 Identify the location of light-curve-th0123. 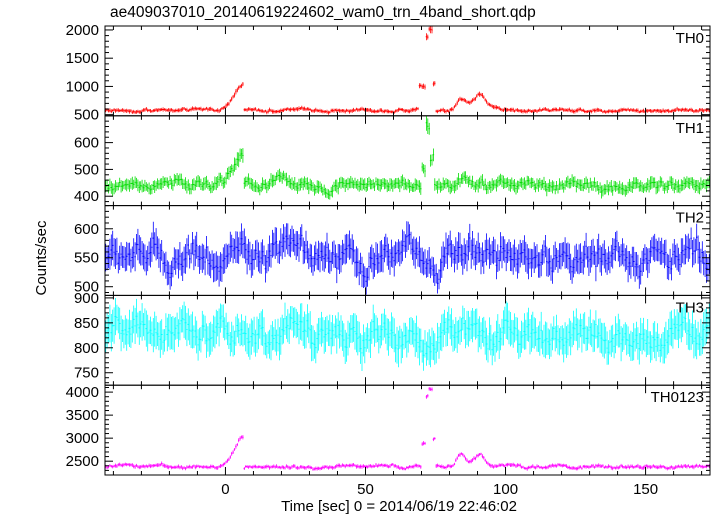
(407, 429).